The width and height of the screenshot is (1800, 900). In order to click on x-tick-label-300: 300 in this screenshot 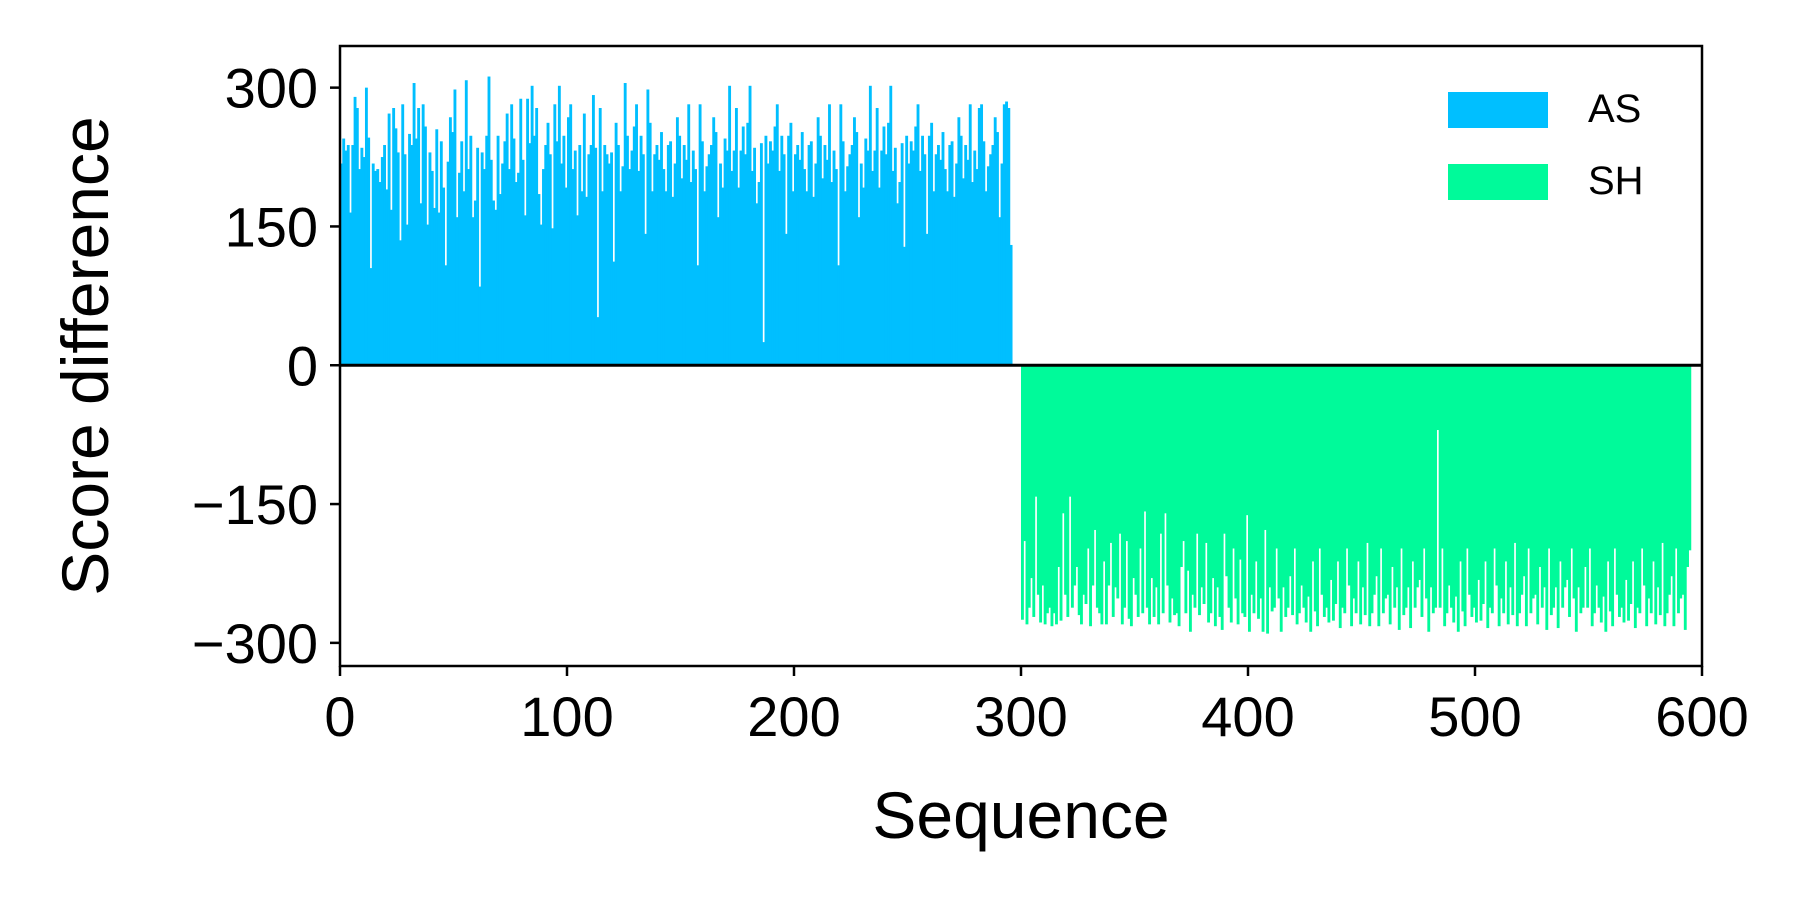, I will do `click(1020, 716)`.